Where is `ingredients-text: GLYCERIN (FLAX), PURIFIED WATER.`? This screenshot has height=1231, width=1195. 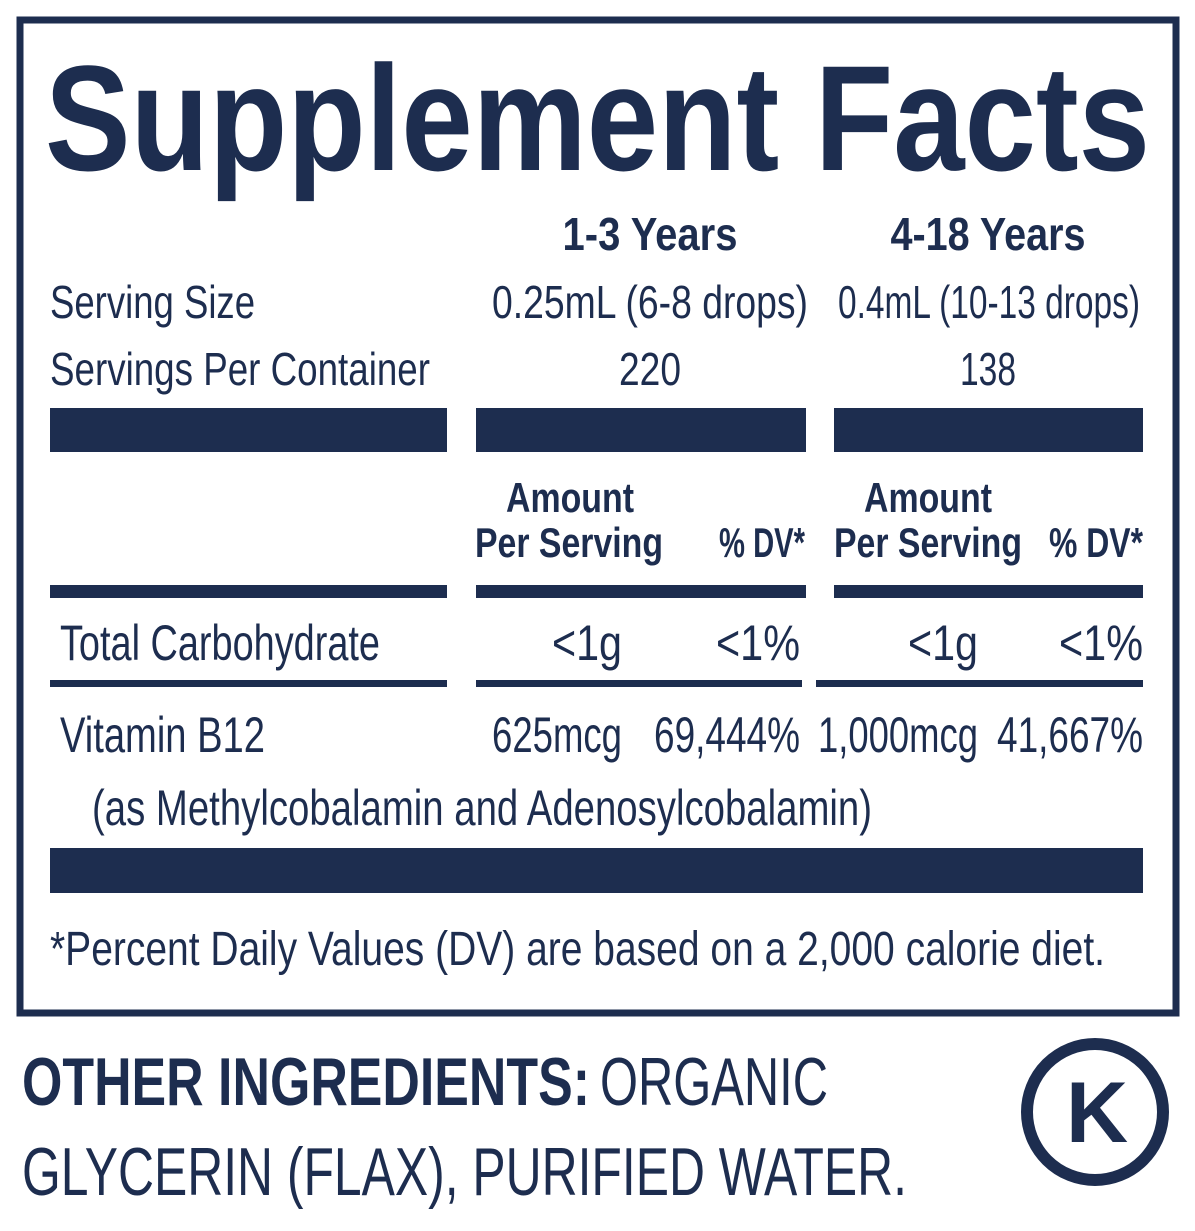 ingredients-text: GLYCERIN (FLAX), PURIFIED WATER. is located at coordinates (464, 1172).